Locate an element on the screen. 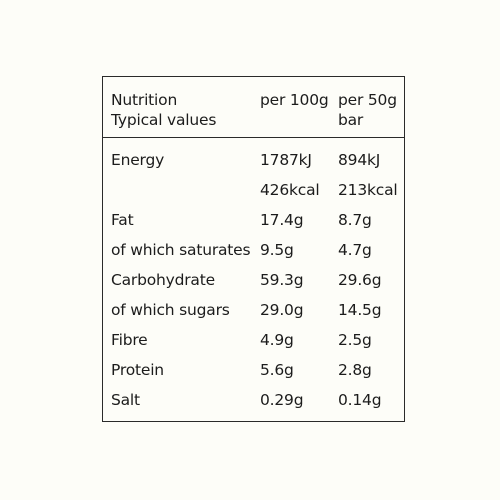 This screenshot has height=500, width=500. header-per-50g: per 50g is located at coordinates (367, 100).